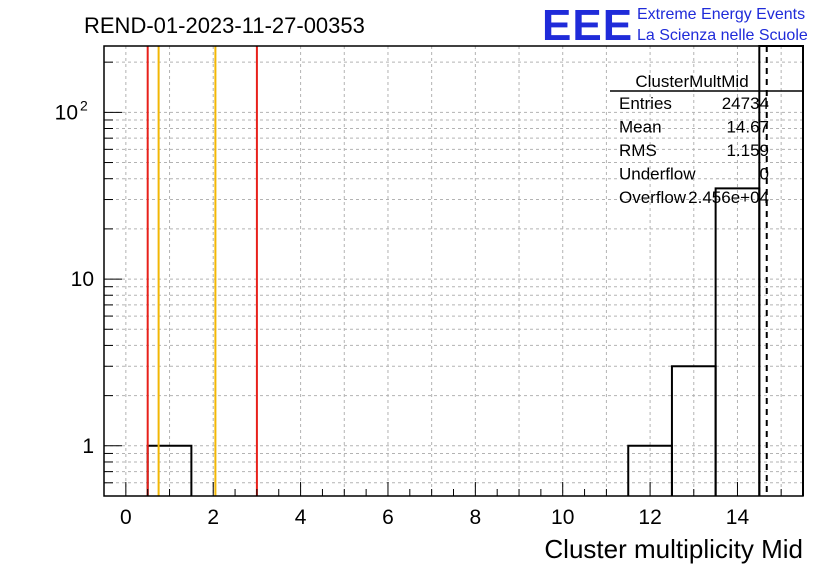 The width and height of the screenshot is (836, 577). I want to click on x-tick-label: 14, so click(738, 517).